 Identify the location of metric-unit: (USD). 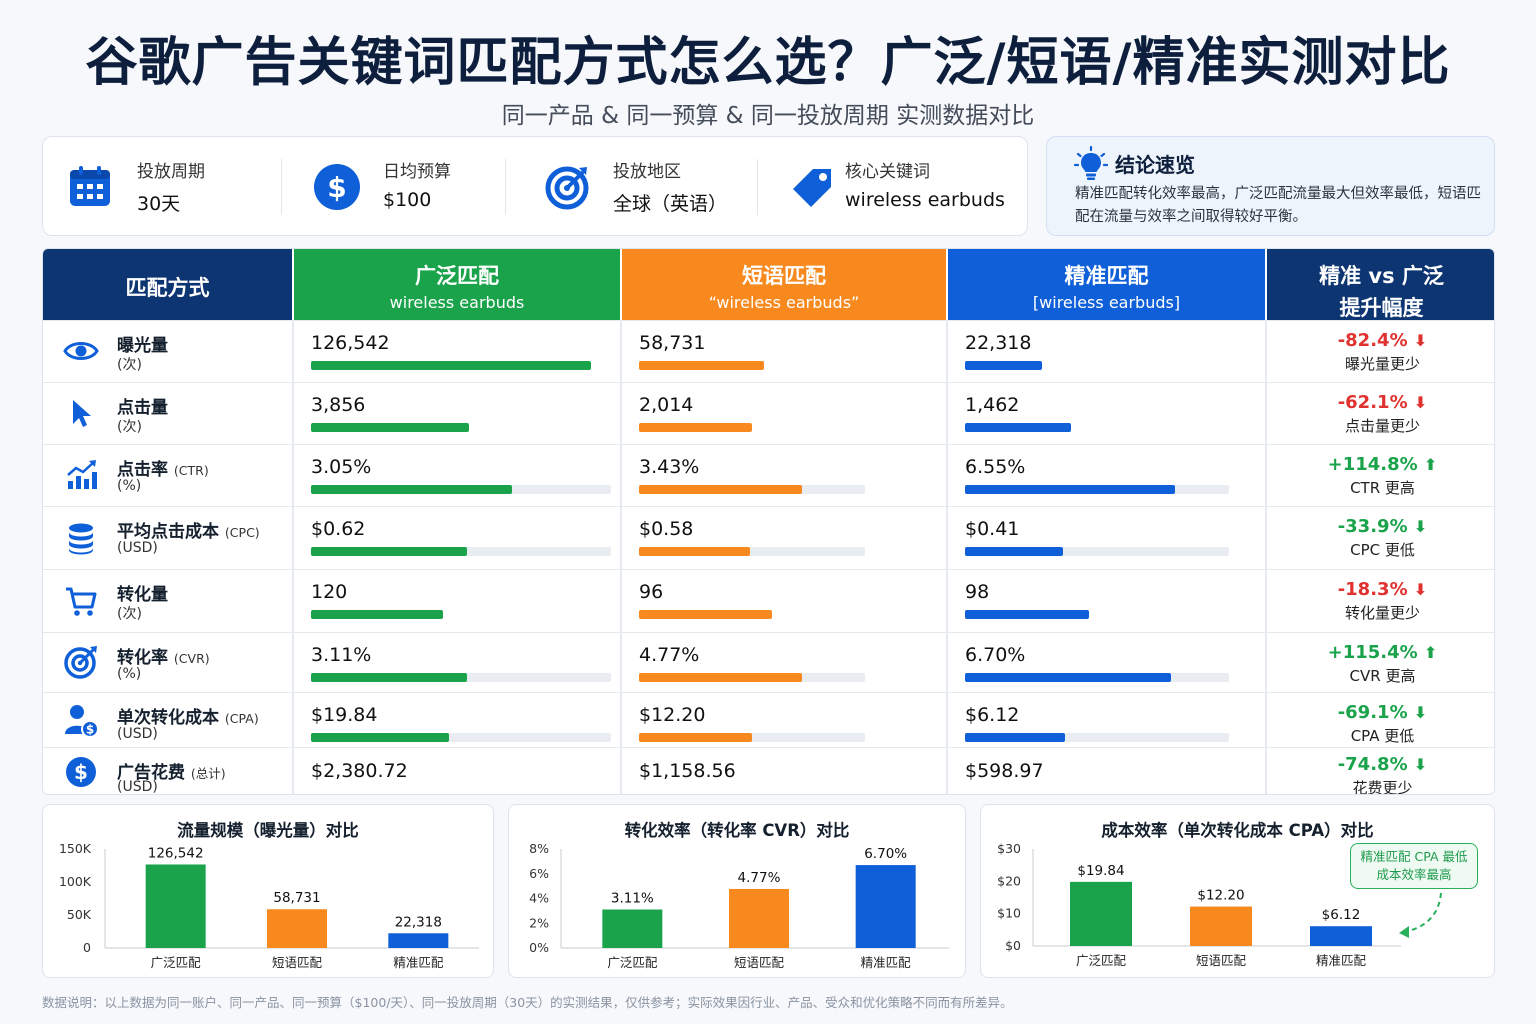
(137, 548).